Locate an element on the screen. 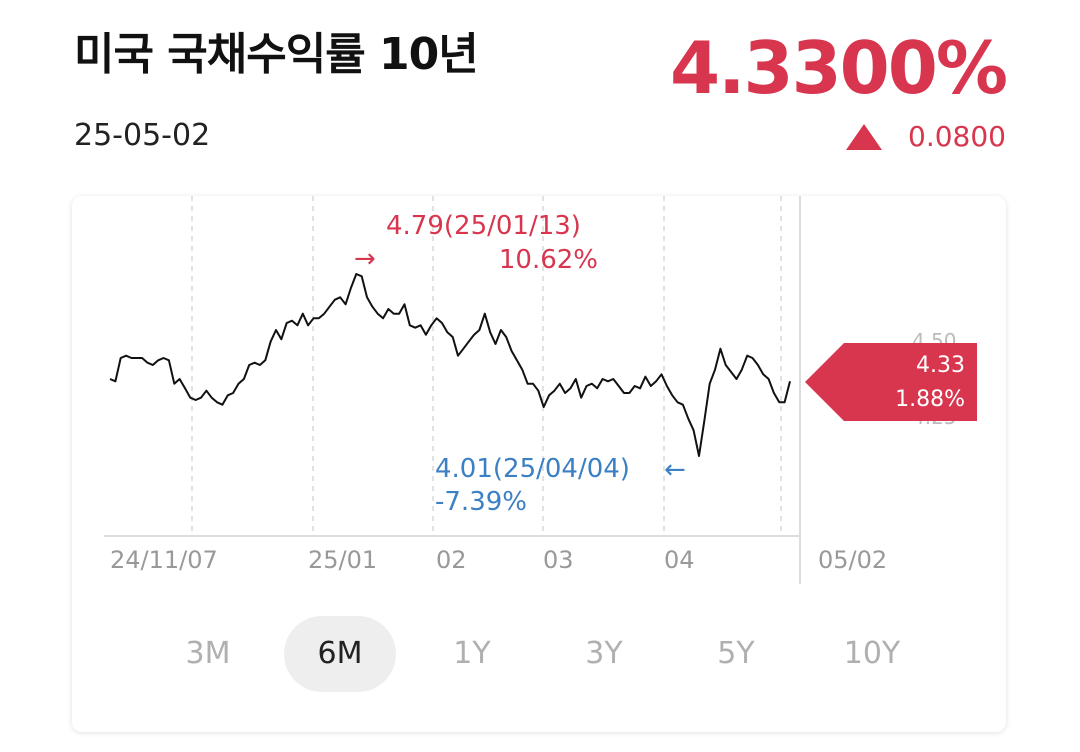  high-arrow-icon: → is located at coordinates (365, 259).